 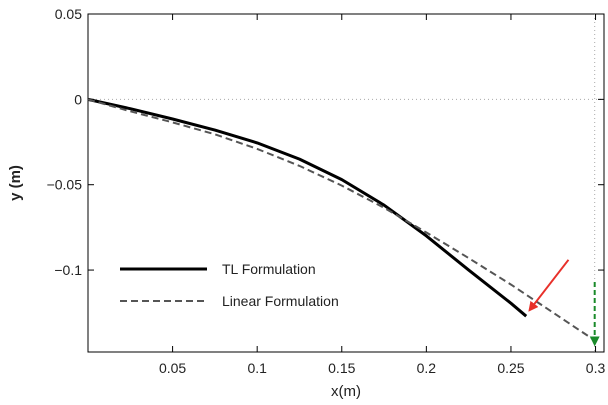 What do you see at coordinates (280, 301) in the screenshot?
I see `legend-label-linear: Linear Formulation` at bounding box center [280, 301].